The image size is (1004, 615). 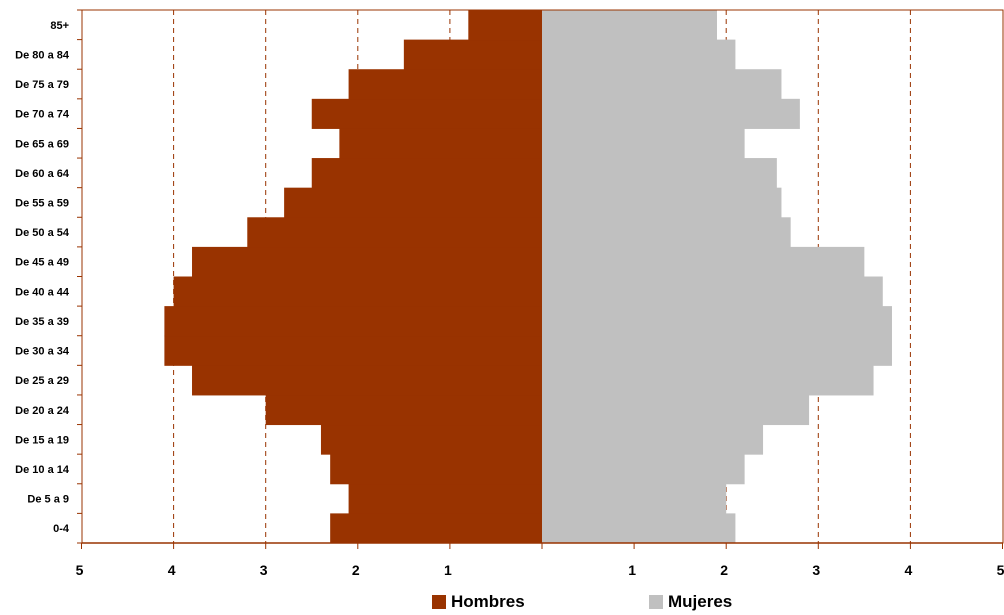 I want to click on legend-label-mujeres: Mujeres, so click(x=700, y=601).